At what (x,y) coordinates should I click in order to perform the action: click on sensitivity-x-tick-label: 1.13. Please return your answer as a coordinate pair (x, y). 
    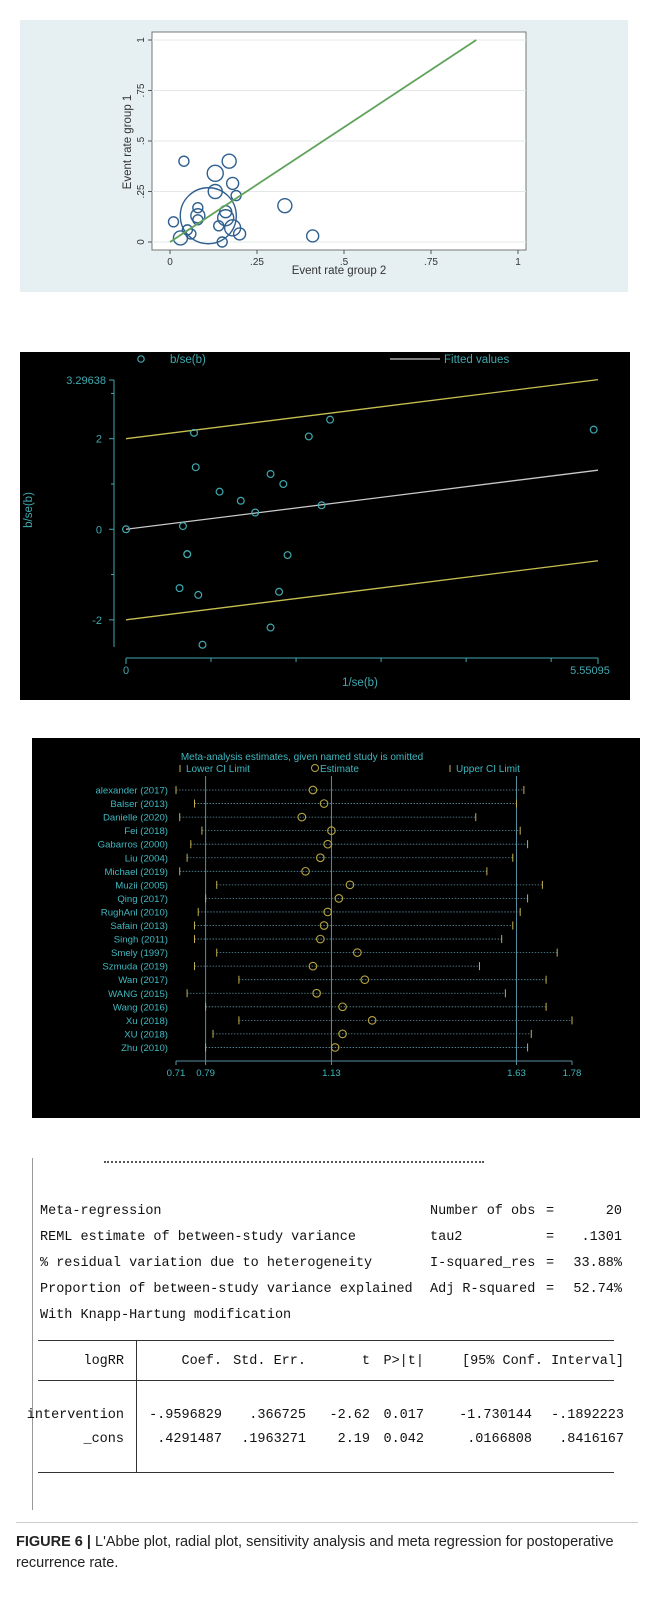
    Looking at the image, I should click on (331, 1073).